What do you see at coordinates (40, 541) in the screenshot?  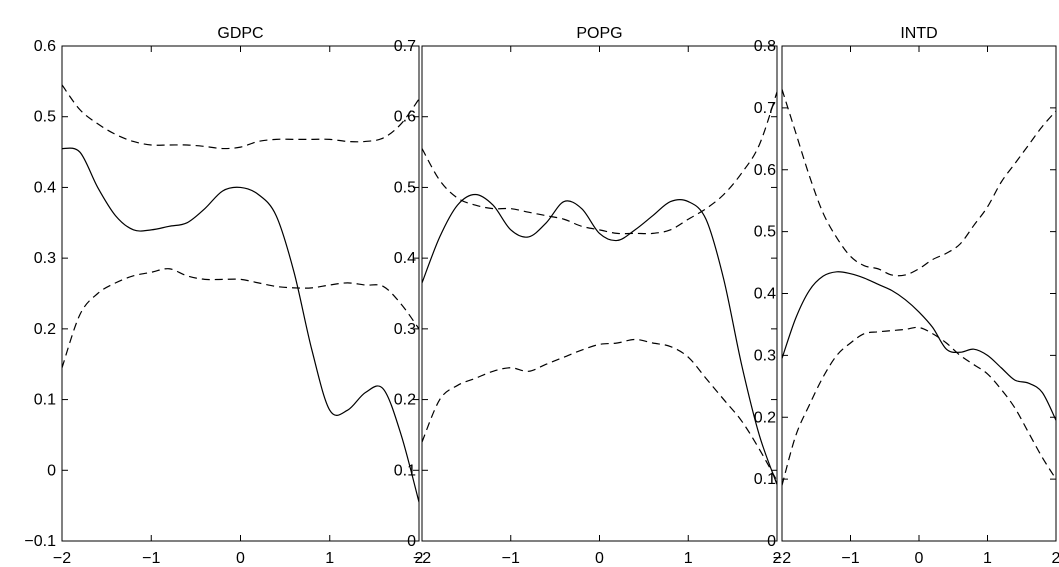 I see `y-tick-label: −0.1` at bounding box center [40, 541].